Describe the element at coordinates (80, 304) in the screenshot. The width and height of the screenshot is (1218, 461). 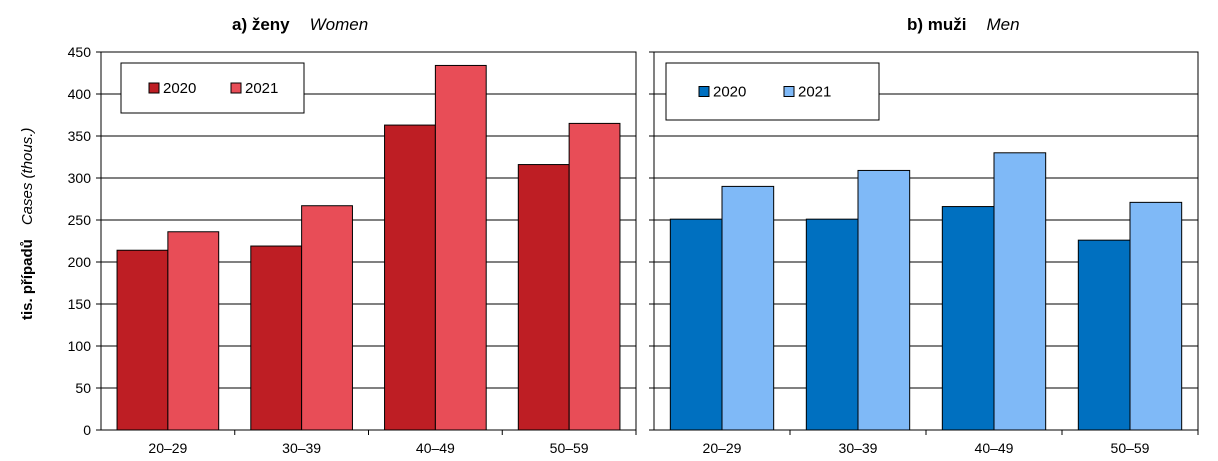
I see `y-tick-label: 150` at that location.